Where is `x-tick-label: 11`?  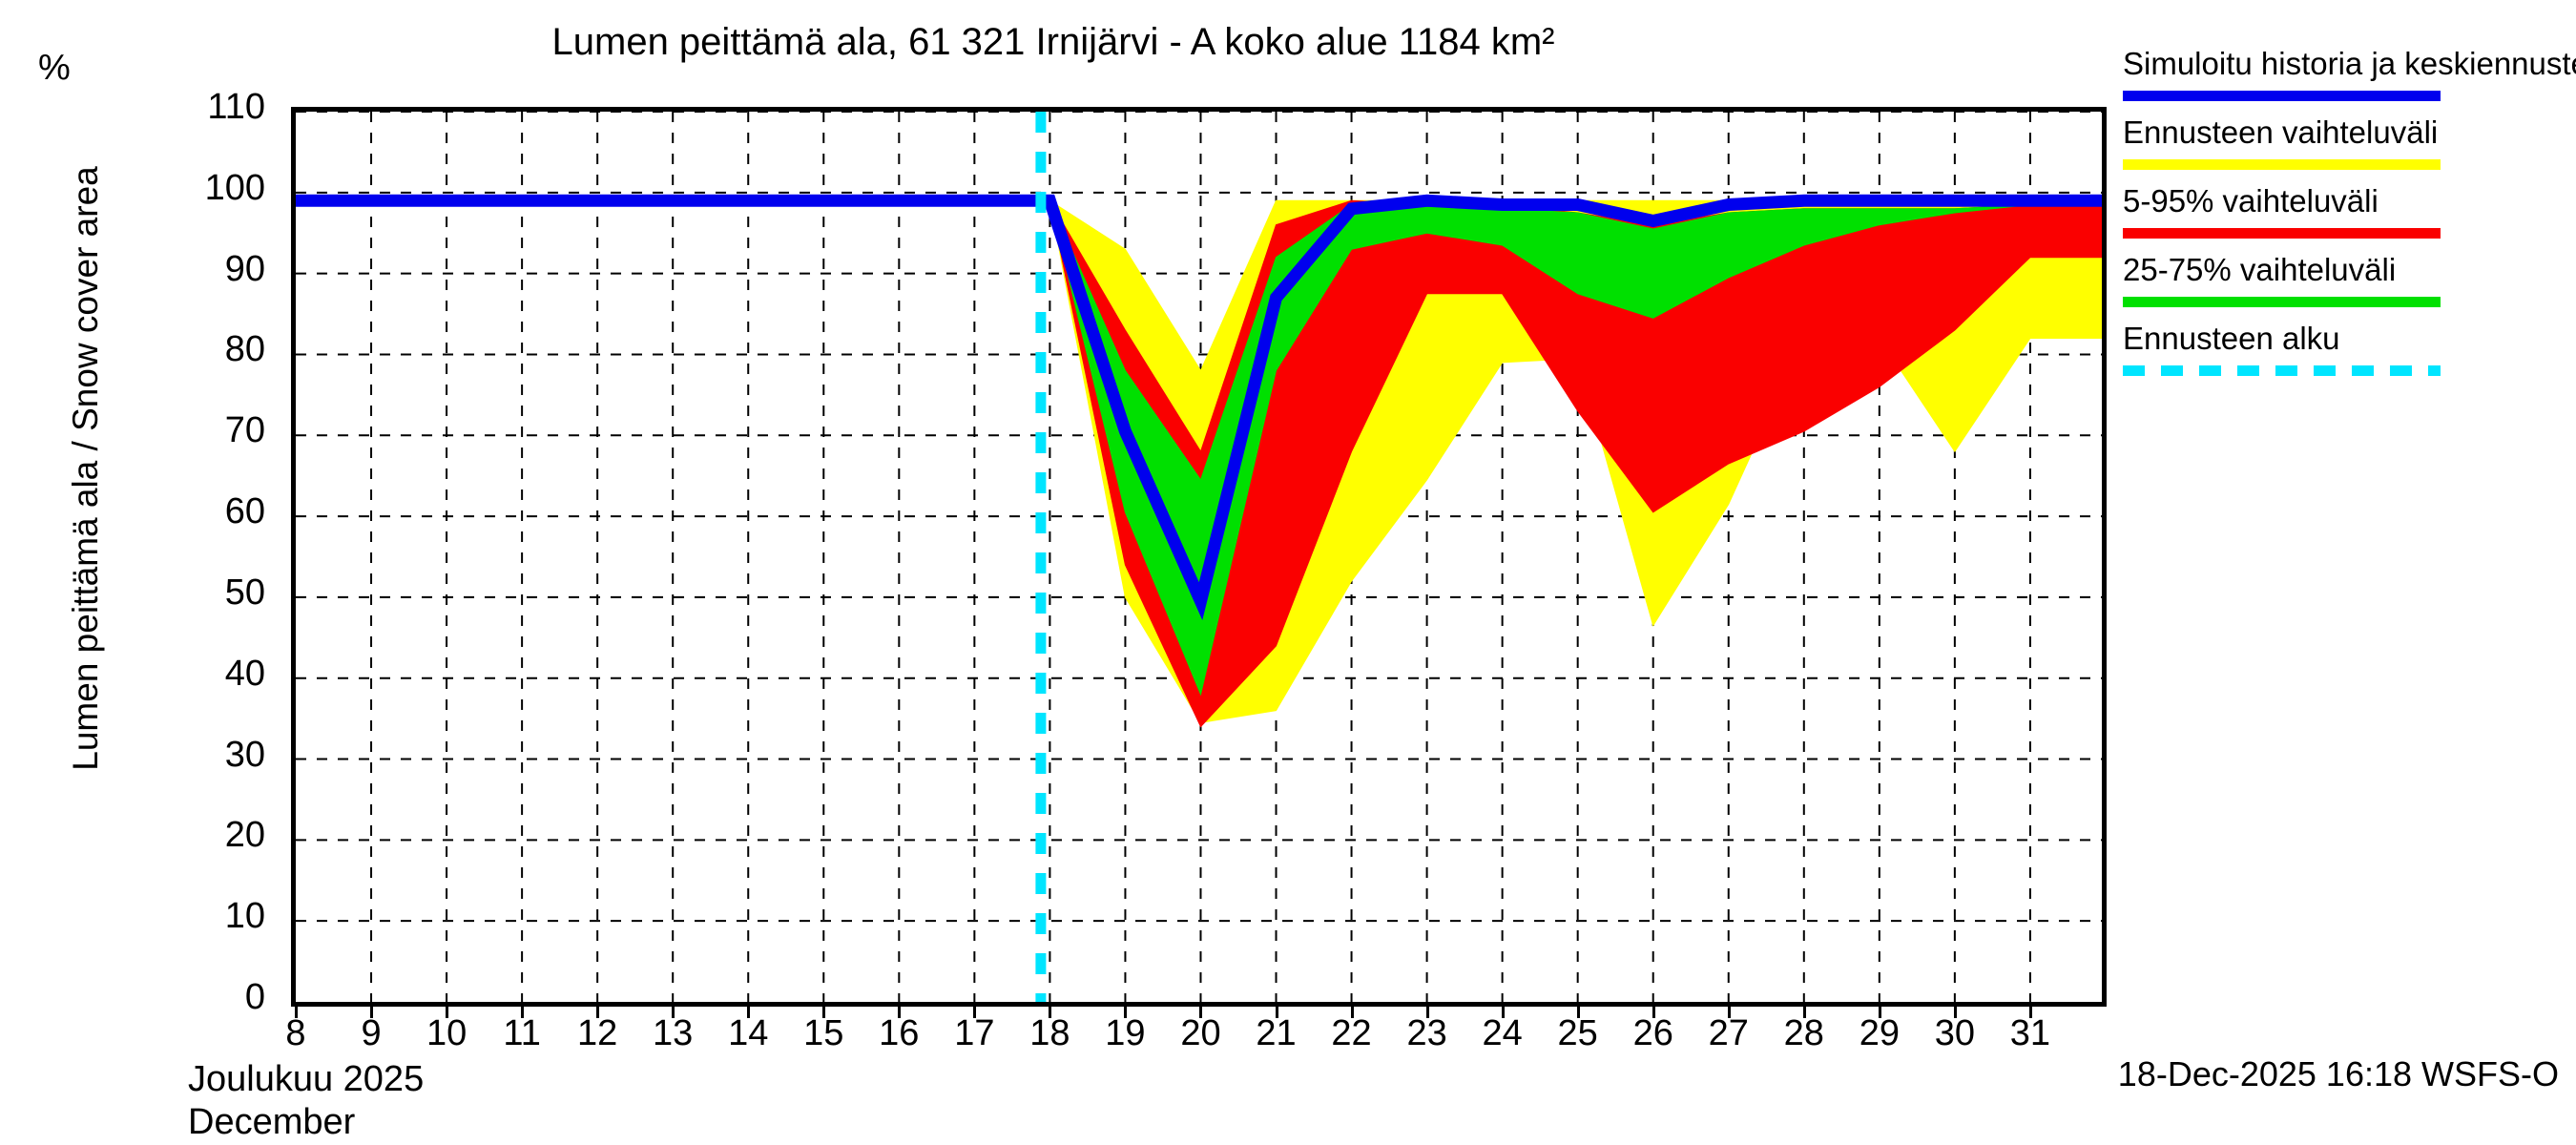 x-tick-label: 11 is located at coordinates (522, 1033).